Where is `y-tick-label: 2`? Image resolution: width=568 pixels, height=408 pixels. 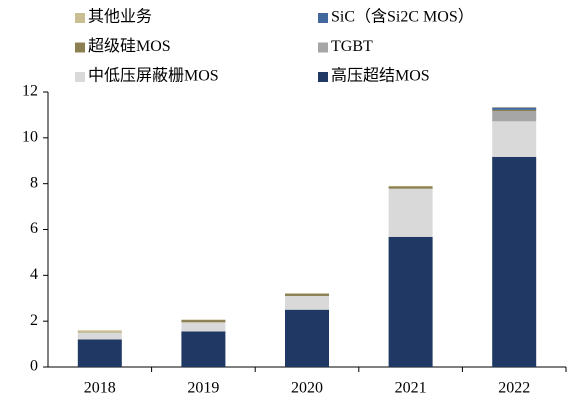 y-tick-label: 2 is located at coordinates (34, 320).